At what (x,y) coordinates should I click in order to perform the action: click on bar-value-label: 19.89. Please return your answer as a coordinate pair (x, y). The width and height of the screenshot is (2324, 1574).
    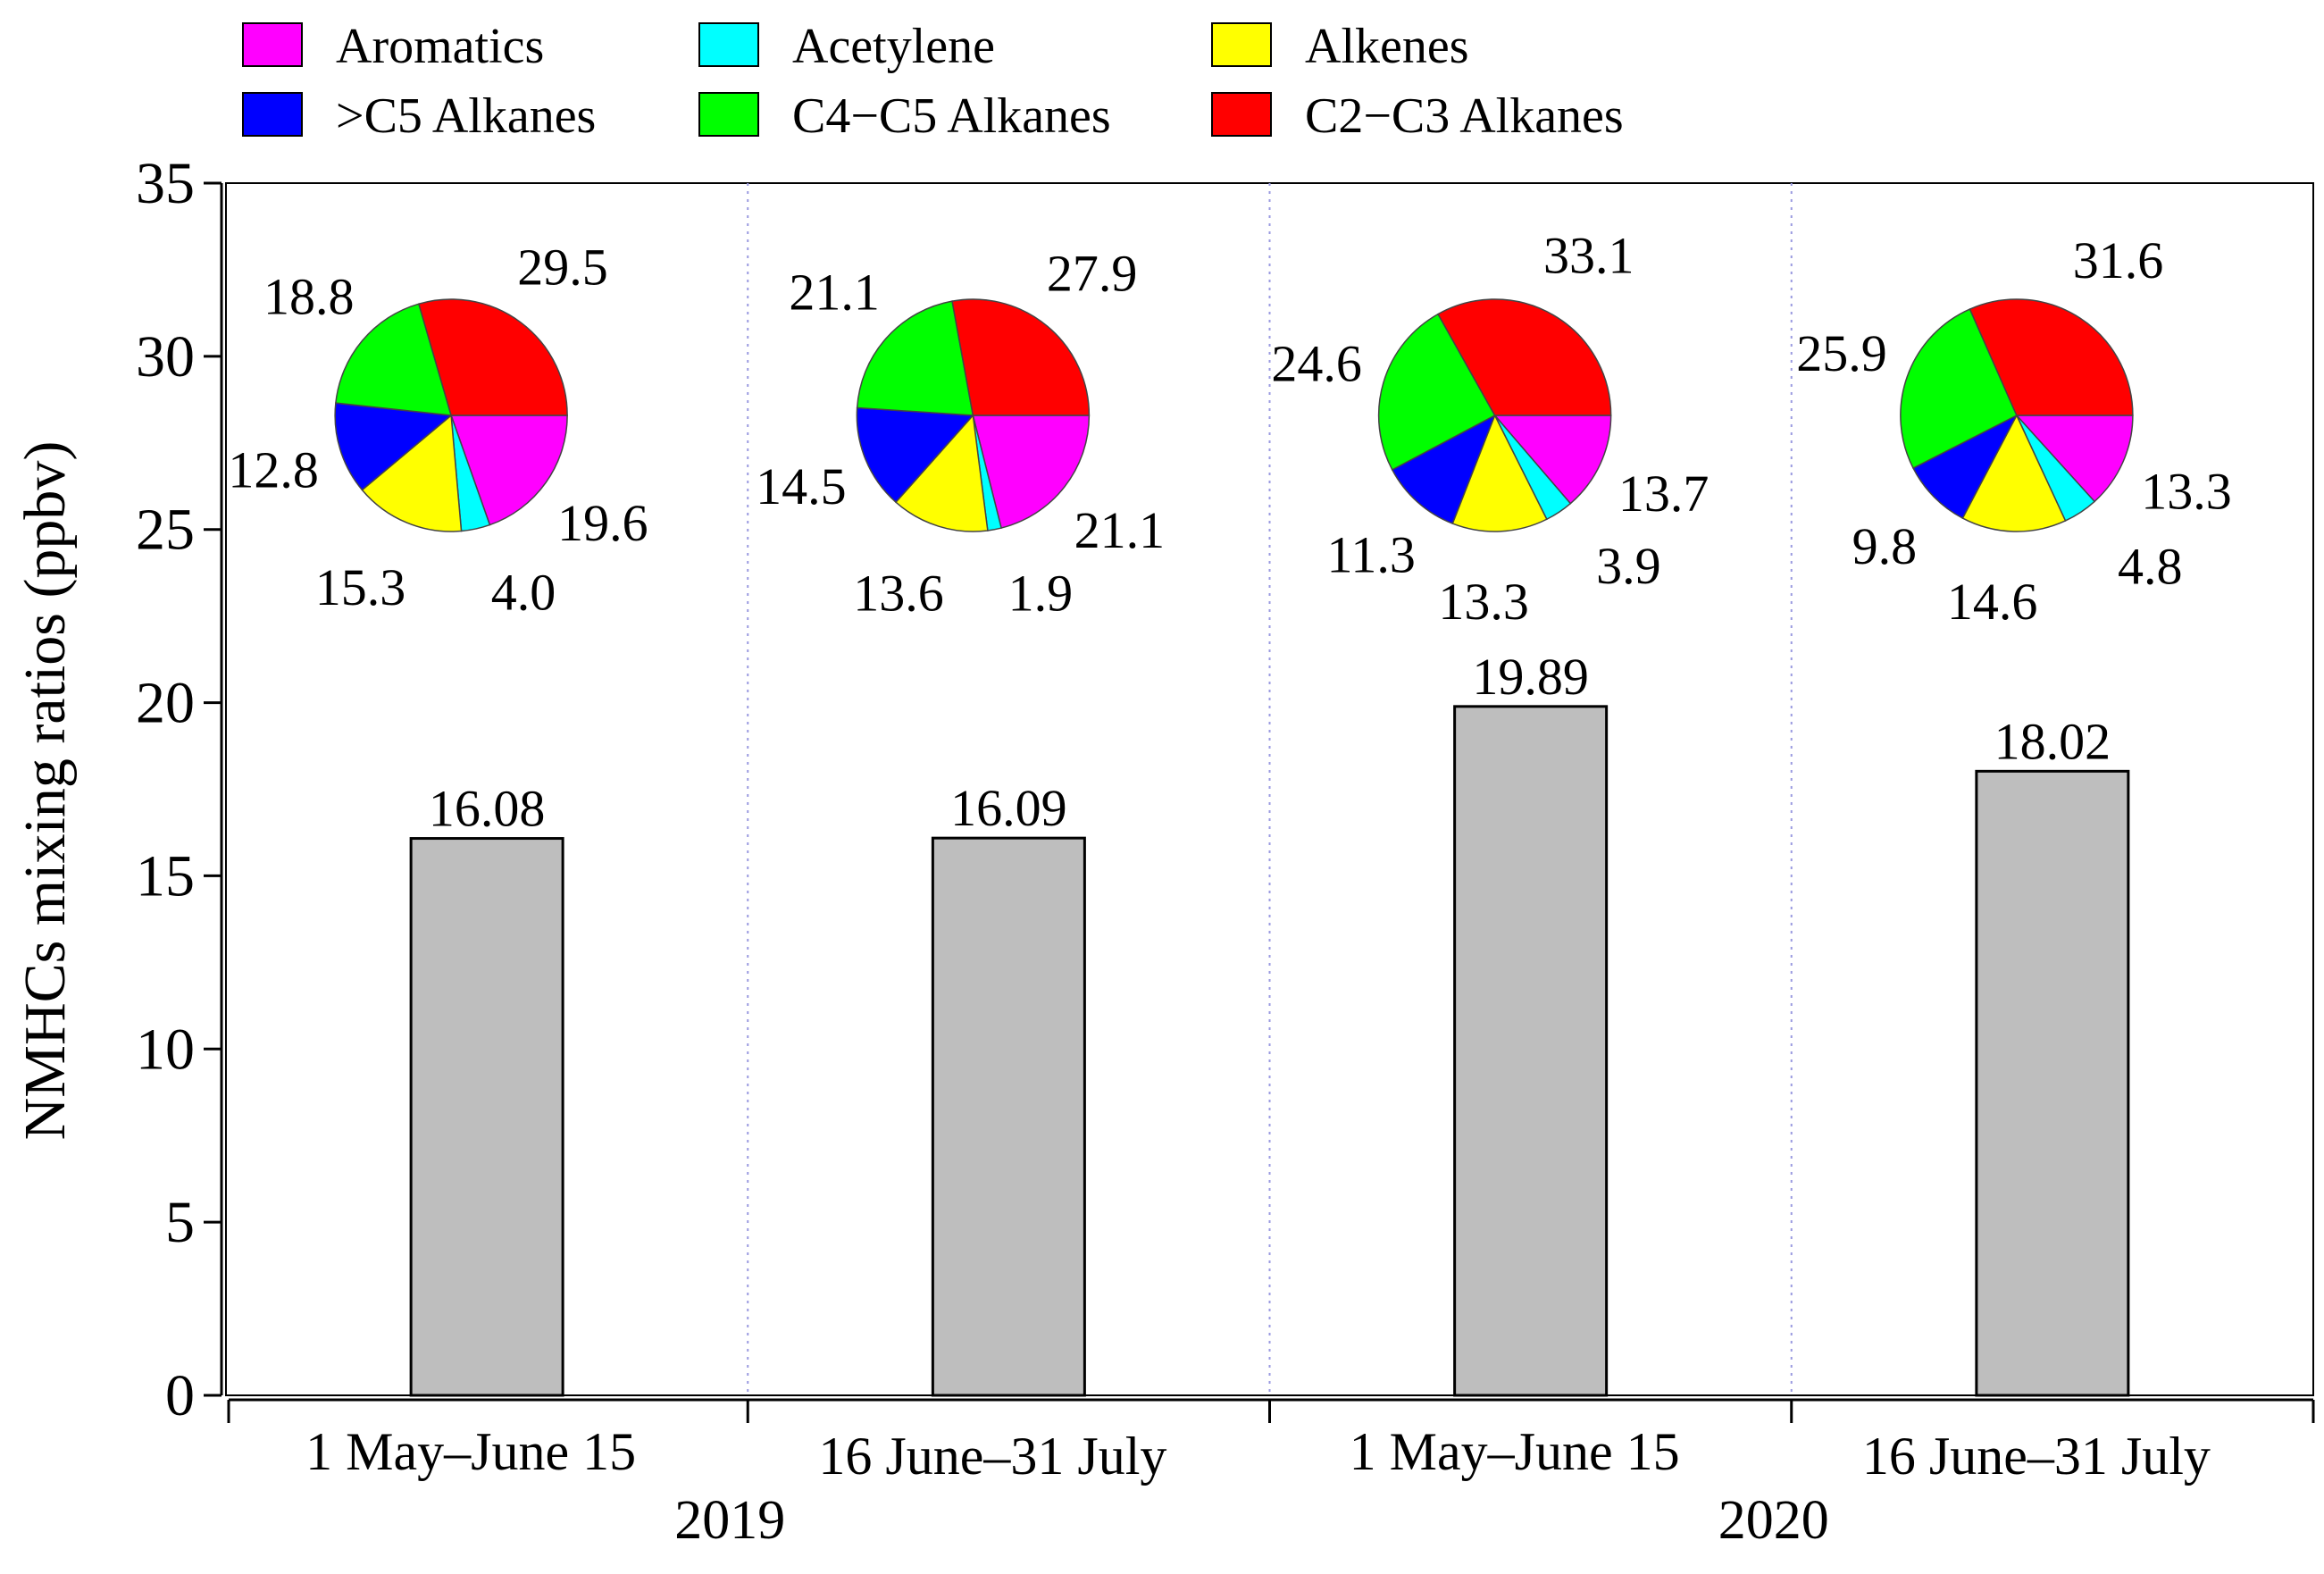
    Looking at the image, I should click on (1530, 677).